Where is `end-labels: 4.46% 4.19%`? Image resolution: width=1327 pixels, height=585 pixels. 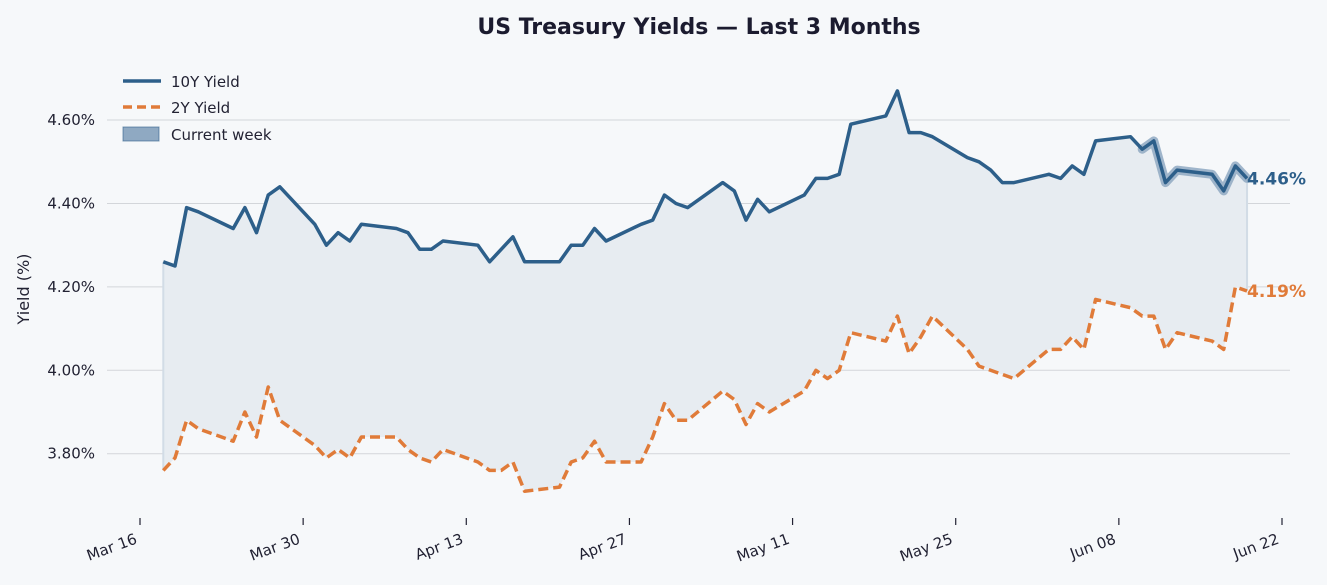 end-labels: 4.46% 4.19% is located at coordinates (1276, 235).